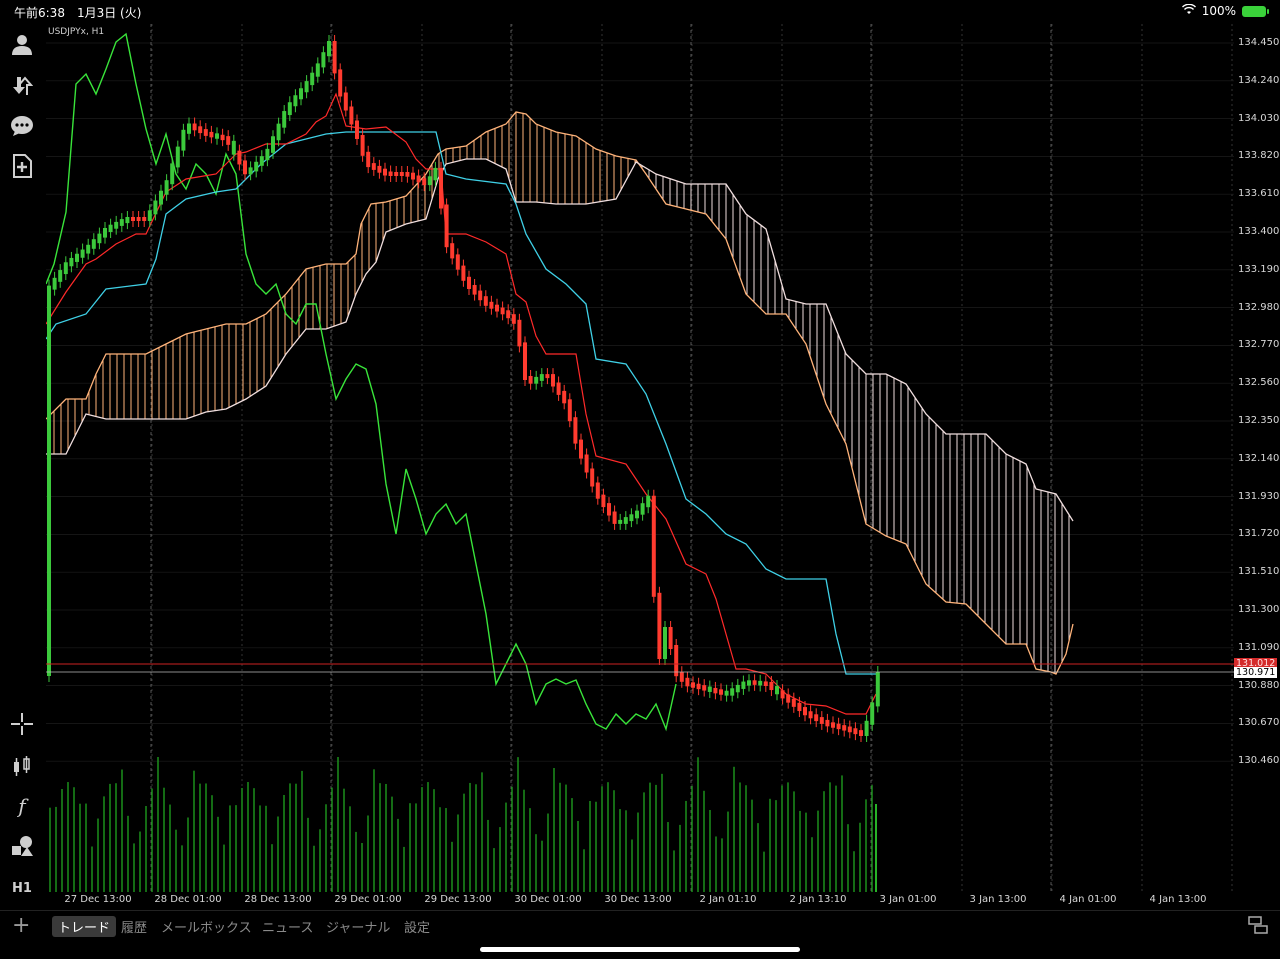 This screenshot has height=959, width=1280. What do you see at coordinates (640, 11) in the screenshot?
I see `status-bar: 午前6:38 1月3日 (火) 100%` at bounding box center [640, 11].